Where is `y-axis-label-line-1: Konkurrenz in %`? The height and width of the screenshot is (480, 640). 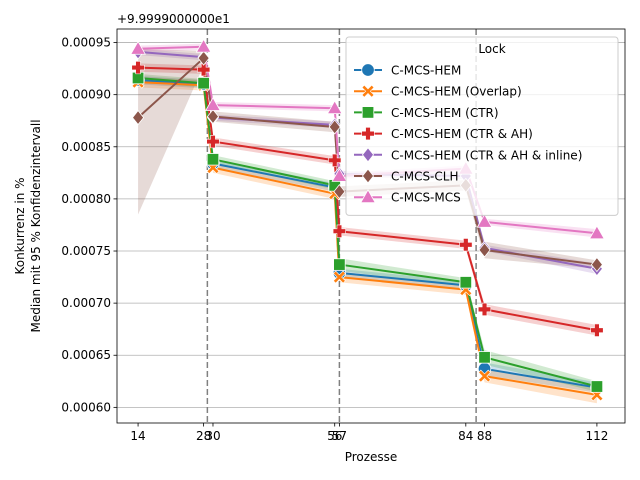
y-axis-label-line-1: Konkurrenz in % is located at coordinates (20, 225).